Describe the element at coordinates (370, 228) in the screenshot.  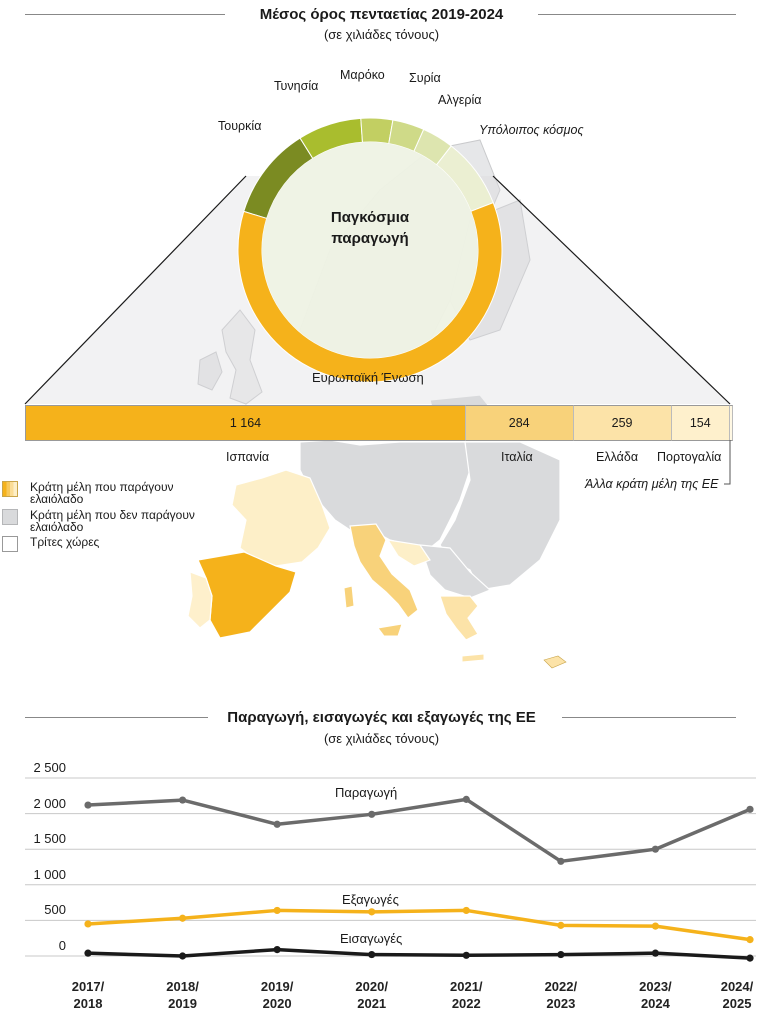
I see `donut-center-label: Παγκόσμια παραγωγή` at that location.